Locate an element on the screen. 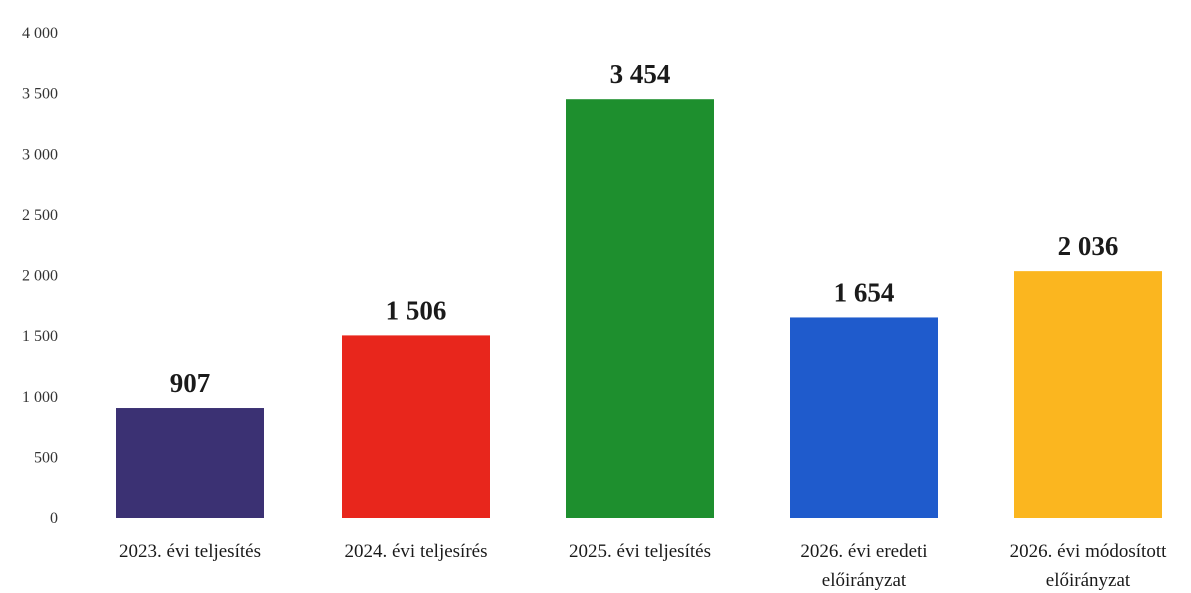 Image resolution: width=1191 pixels, height=593 pixels. y-tick-label: 0 is located at coordinates (54, 518).